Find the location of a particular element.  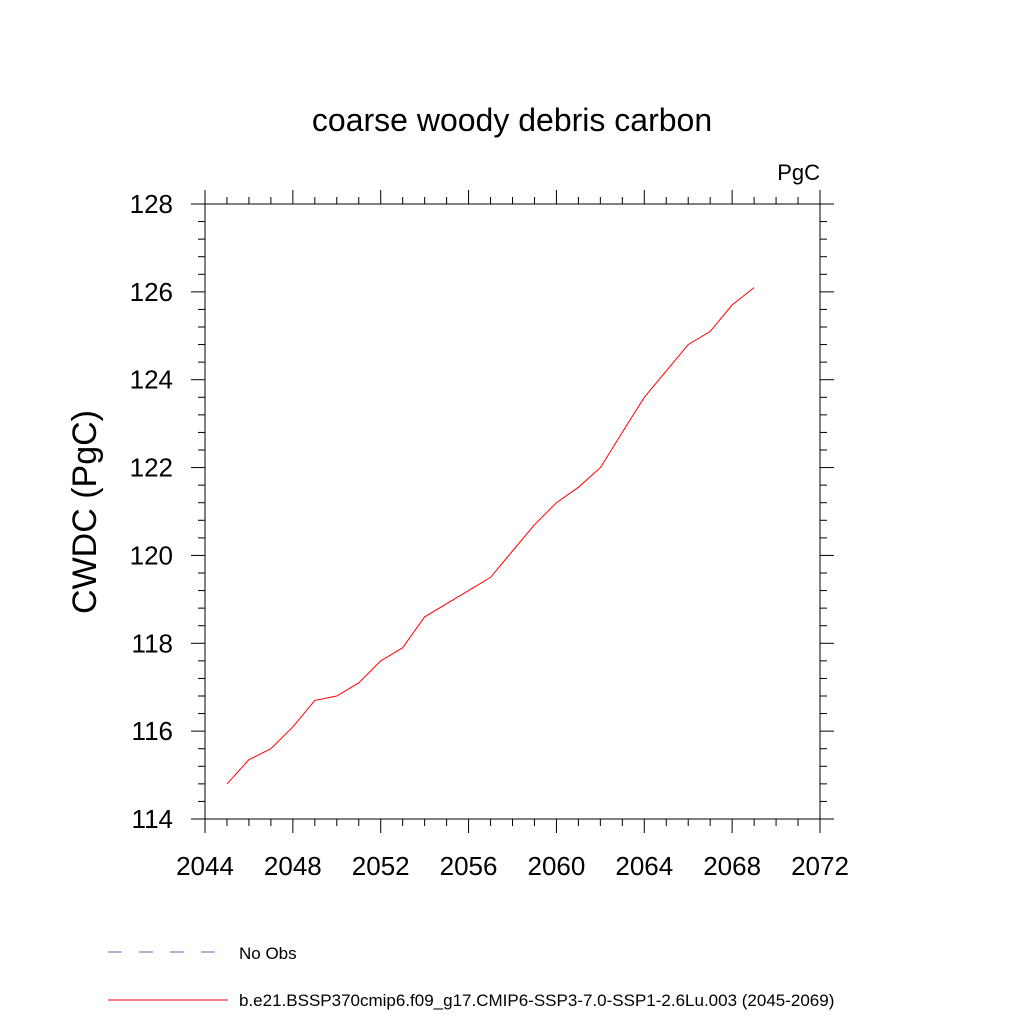

chart-title: coarse woody debris carbon is located at coordinates (512, 120).